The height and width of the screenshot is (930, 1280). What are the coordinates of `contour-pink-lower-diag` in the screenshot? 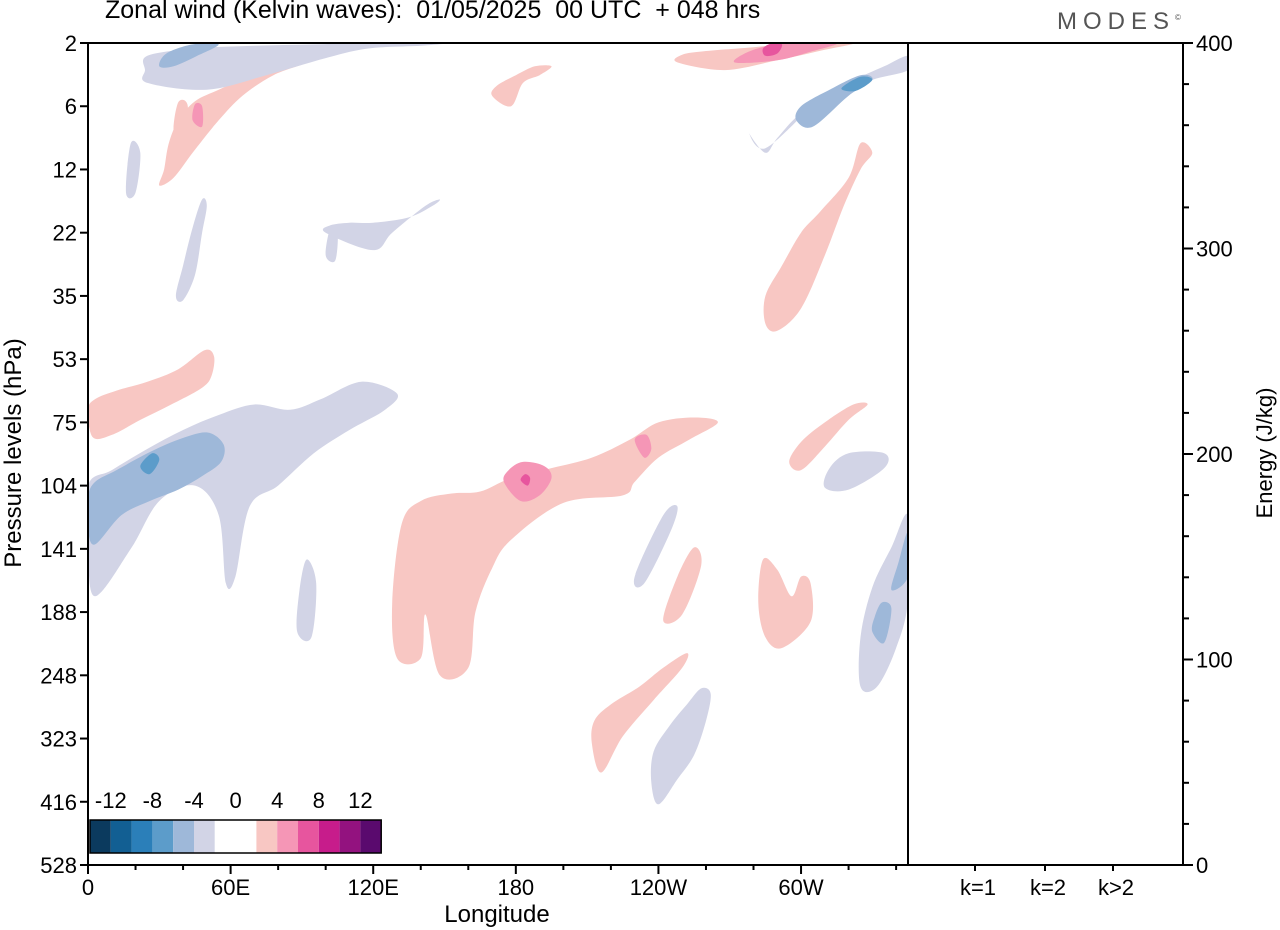 It's located at (640, 713).